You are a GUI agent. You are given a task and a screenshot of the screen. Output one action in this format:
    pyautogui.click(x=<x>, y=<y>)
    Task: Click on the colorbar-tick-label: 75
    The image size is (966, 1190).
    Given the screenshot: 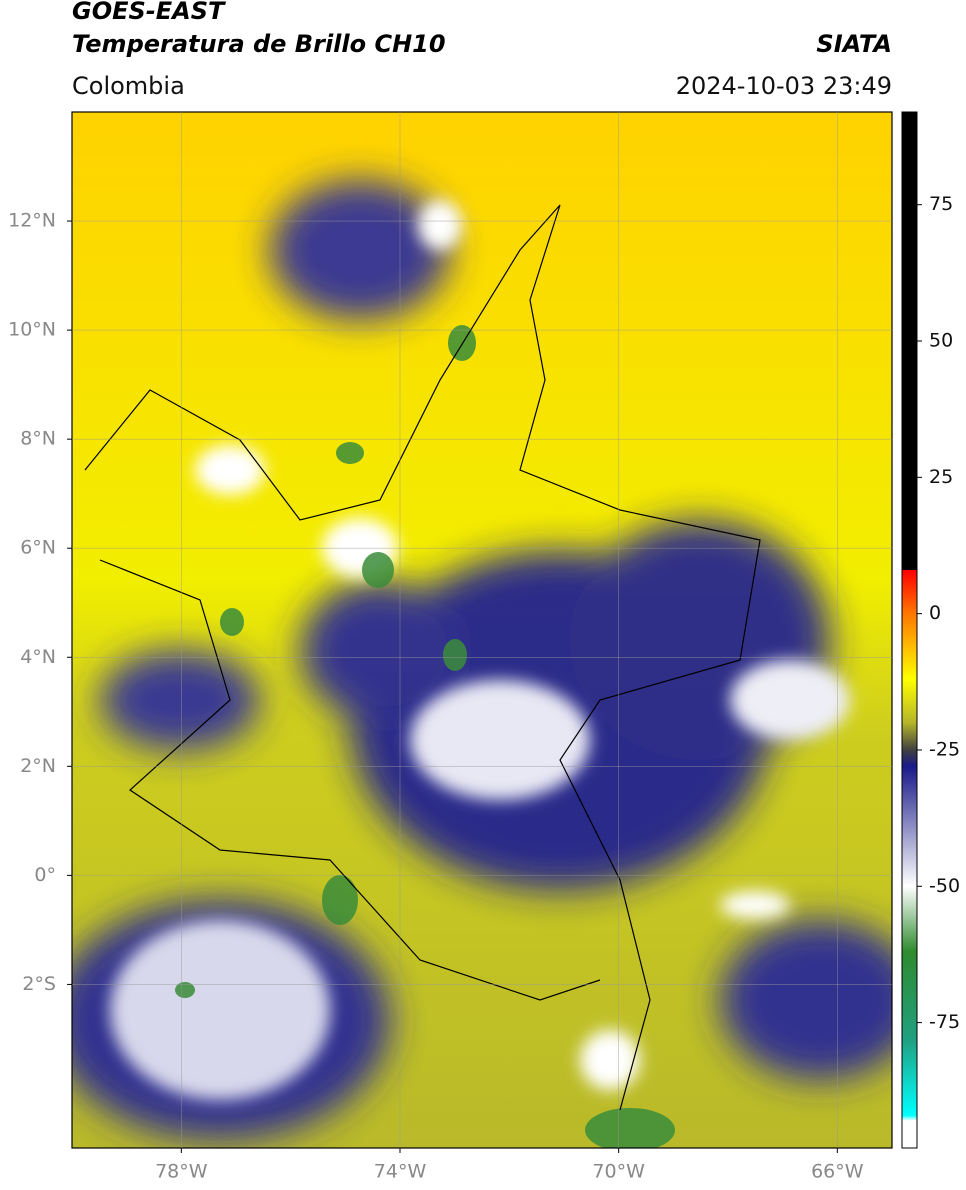 What is the action you would take?
    pyautogui.click(x=941, y=204)
    